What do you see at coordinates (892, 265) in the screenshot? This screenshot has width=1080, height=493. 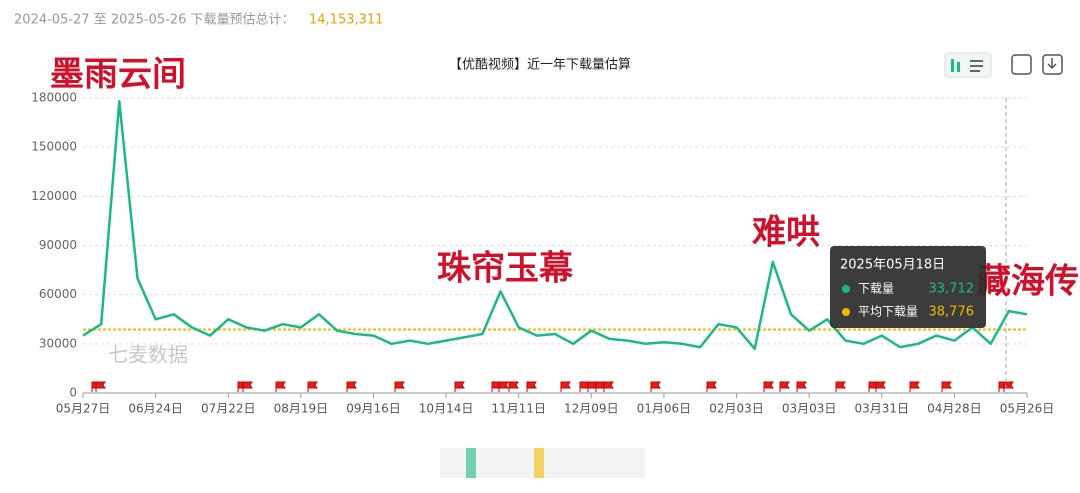 I see `tooltip-date: 2025年05月18日` at bounding box center [892, 265].